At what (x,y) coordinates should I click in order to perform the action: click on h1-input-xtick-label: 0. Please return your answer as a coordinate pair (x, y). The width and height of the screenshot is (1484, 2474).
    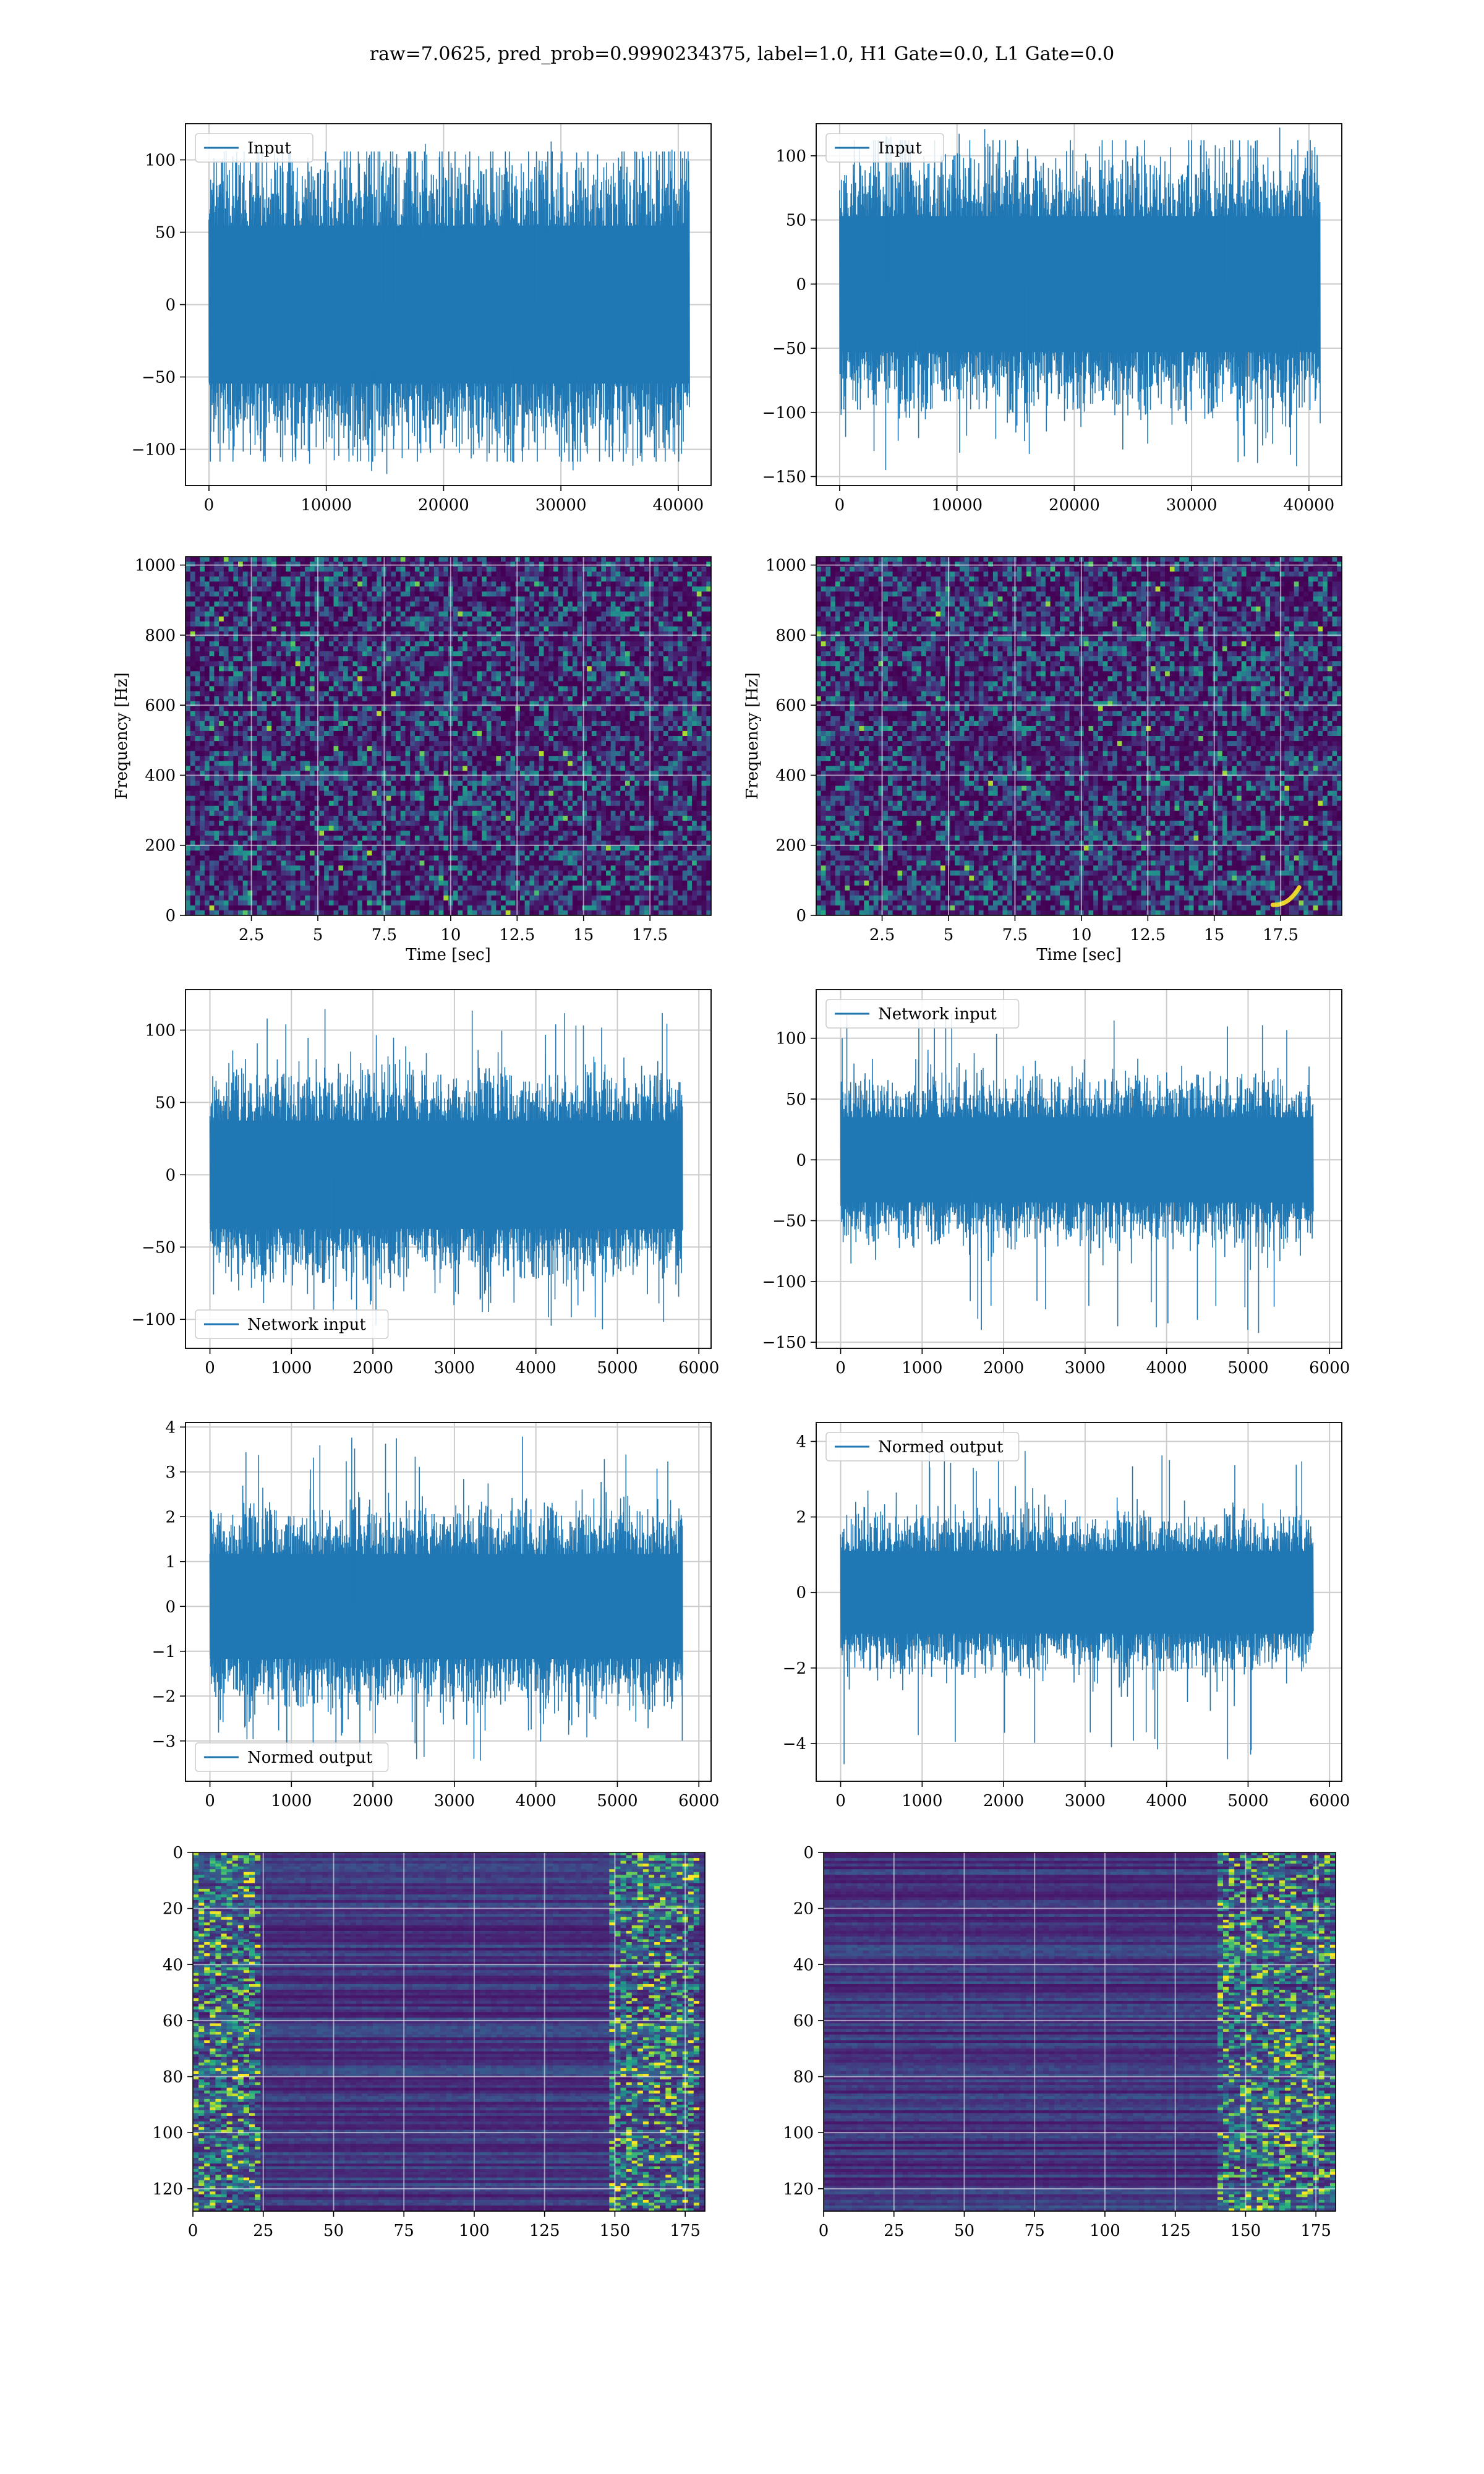
    Looking at the image, I should click on (209, 505).